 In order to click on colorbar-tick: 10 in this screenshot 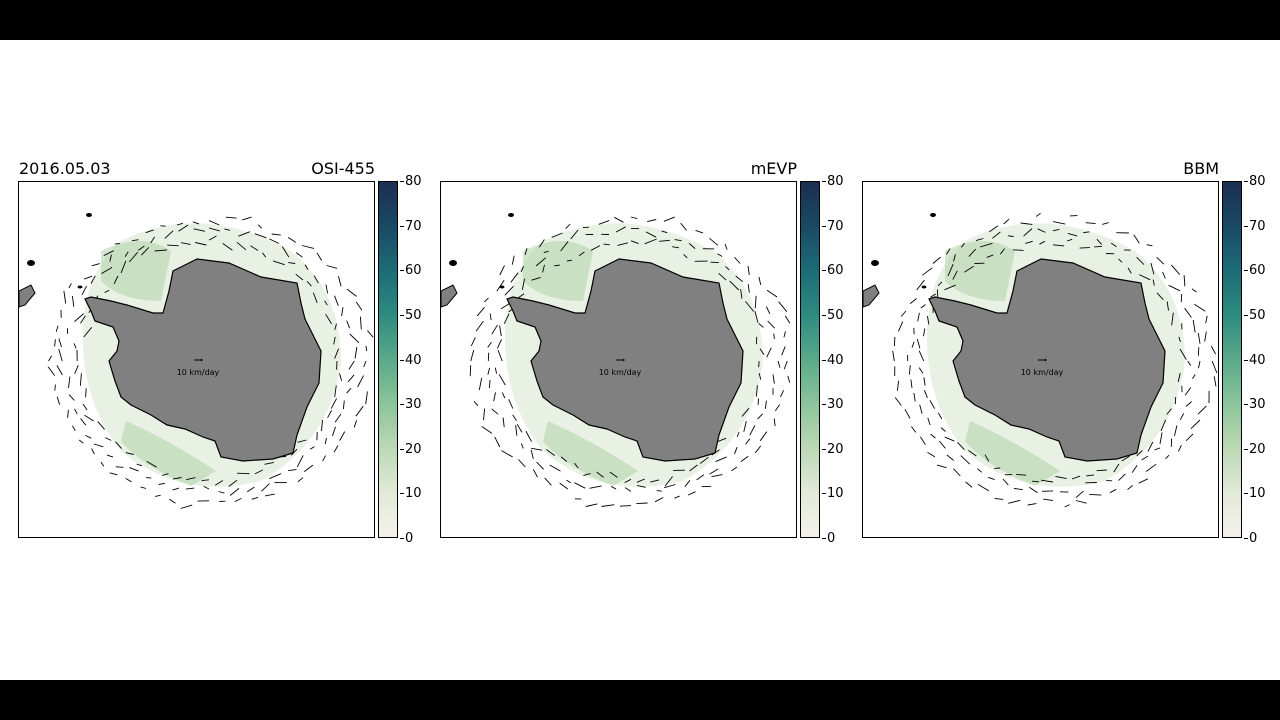, I will do `click(1255, 494)`.